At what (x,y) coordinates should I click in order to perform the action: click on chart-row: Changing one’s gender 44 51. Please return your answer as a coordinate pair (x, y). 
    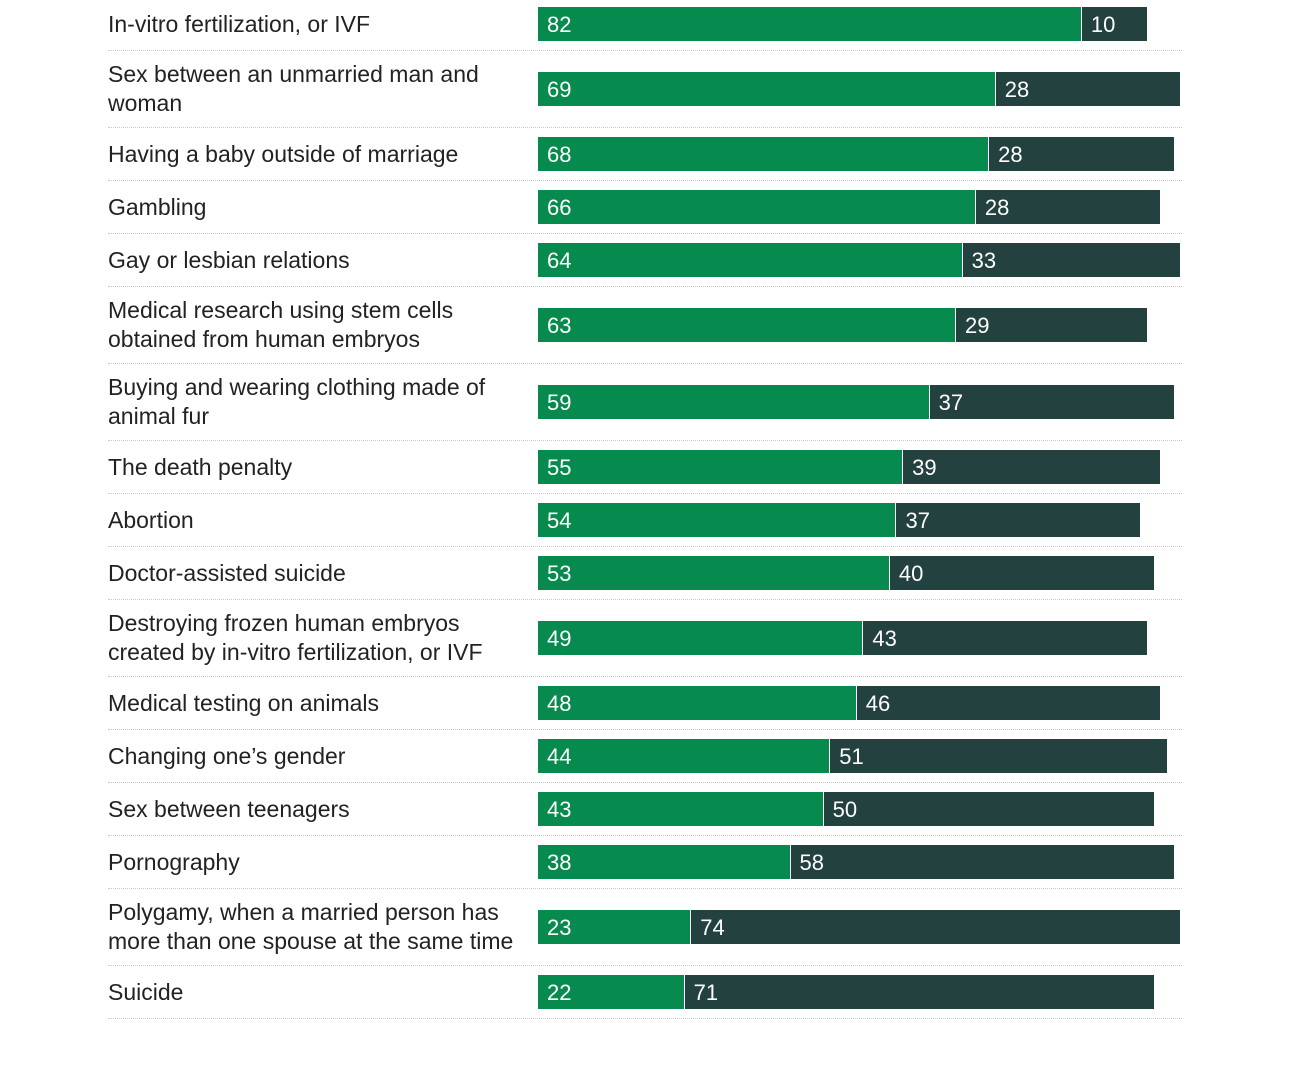
    Looking at the image, I should click on (645, 756).